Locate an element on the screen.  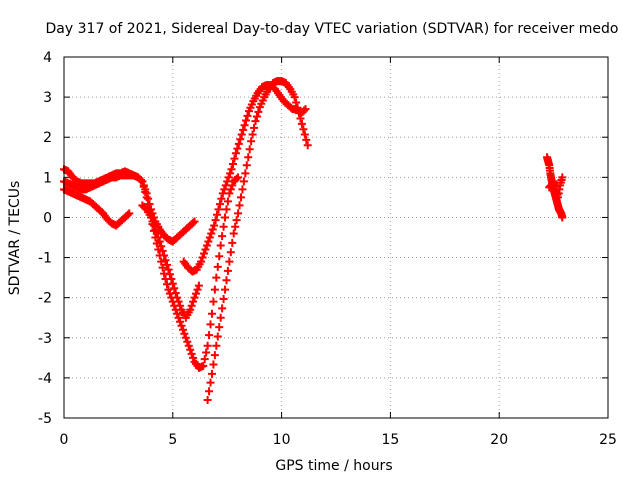
x-tick-label: 10 is located at coordinates (282, 440).